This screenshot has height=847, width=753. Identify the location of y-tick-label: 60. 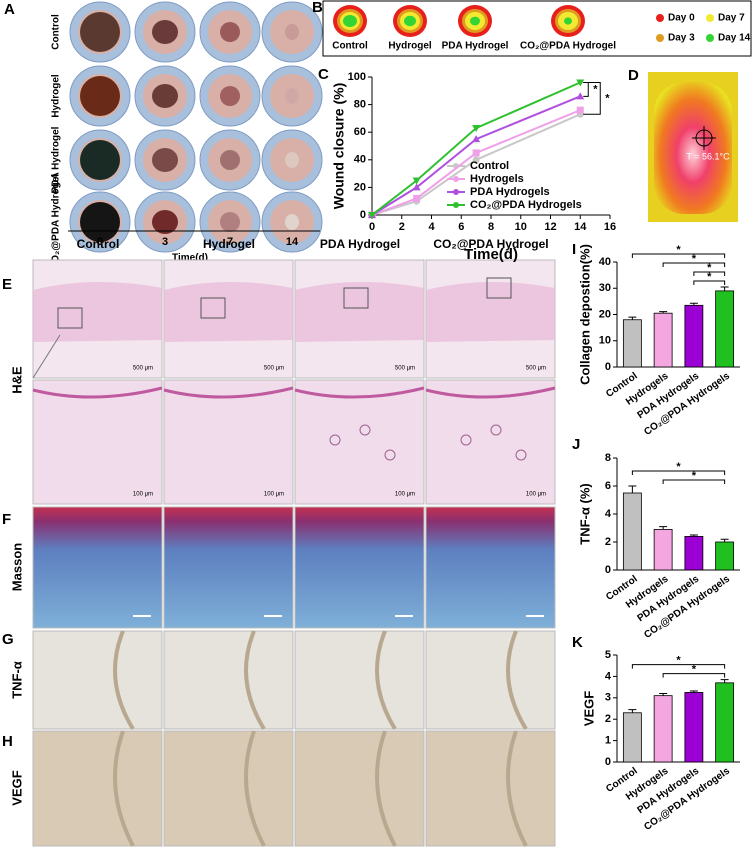
(360, 132).